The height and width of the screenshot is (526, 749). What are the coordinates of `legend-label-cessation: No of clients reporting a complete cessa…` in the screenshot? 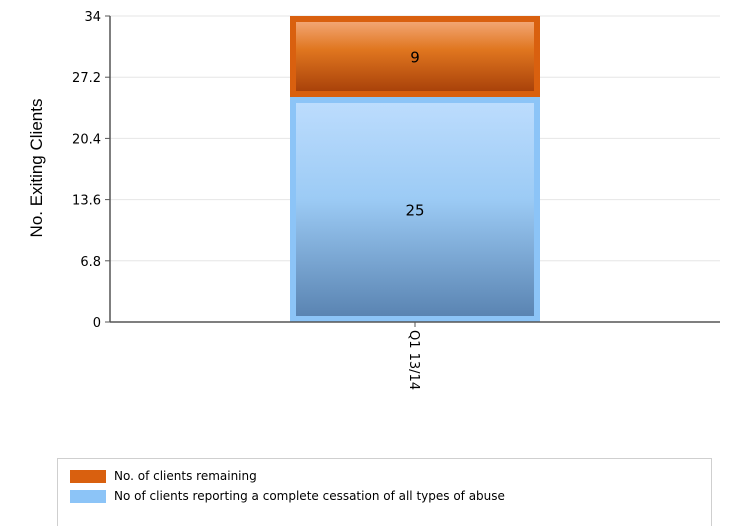 It's located at (309, 496).